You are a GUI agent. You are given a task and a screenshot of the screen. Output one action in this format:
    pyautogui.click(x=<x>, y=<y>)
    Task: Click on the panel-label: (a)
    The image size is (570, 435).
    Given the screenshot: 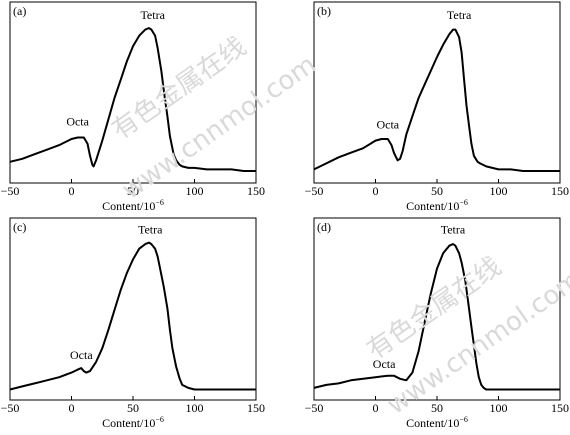 What is the action you would take?
    pyautogui.click(x=19, y=11)
    